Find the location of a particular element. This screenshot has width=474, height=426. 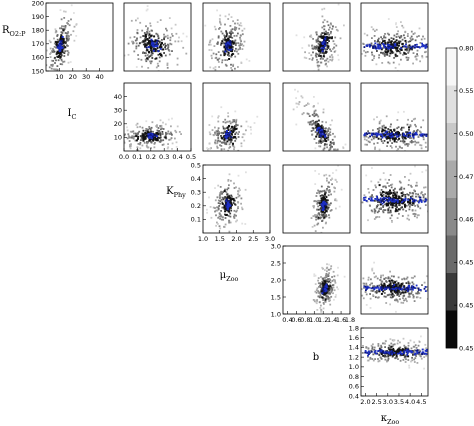

y-tick-label: 0.4 is located at coordinates (354, 396).